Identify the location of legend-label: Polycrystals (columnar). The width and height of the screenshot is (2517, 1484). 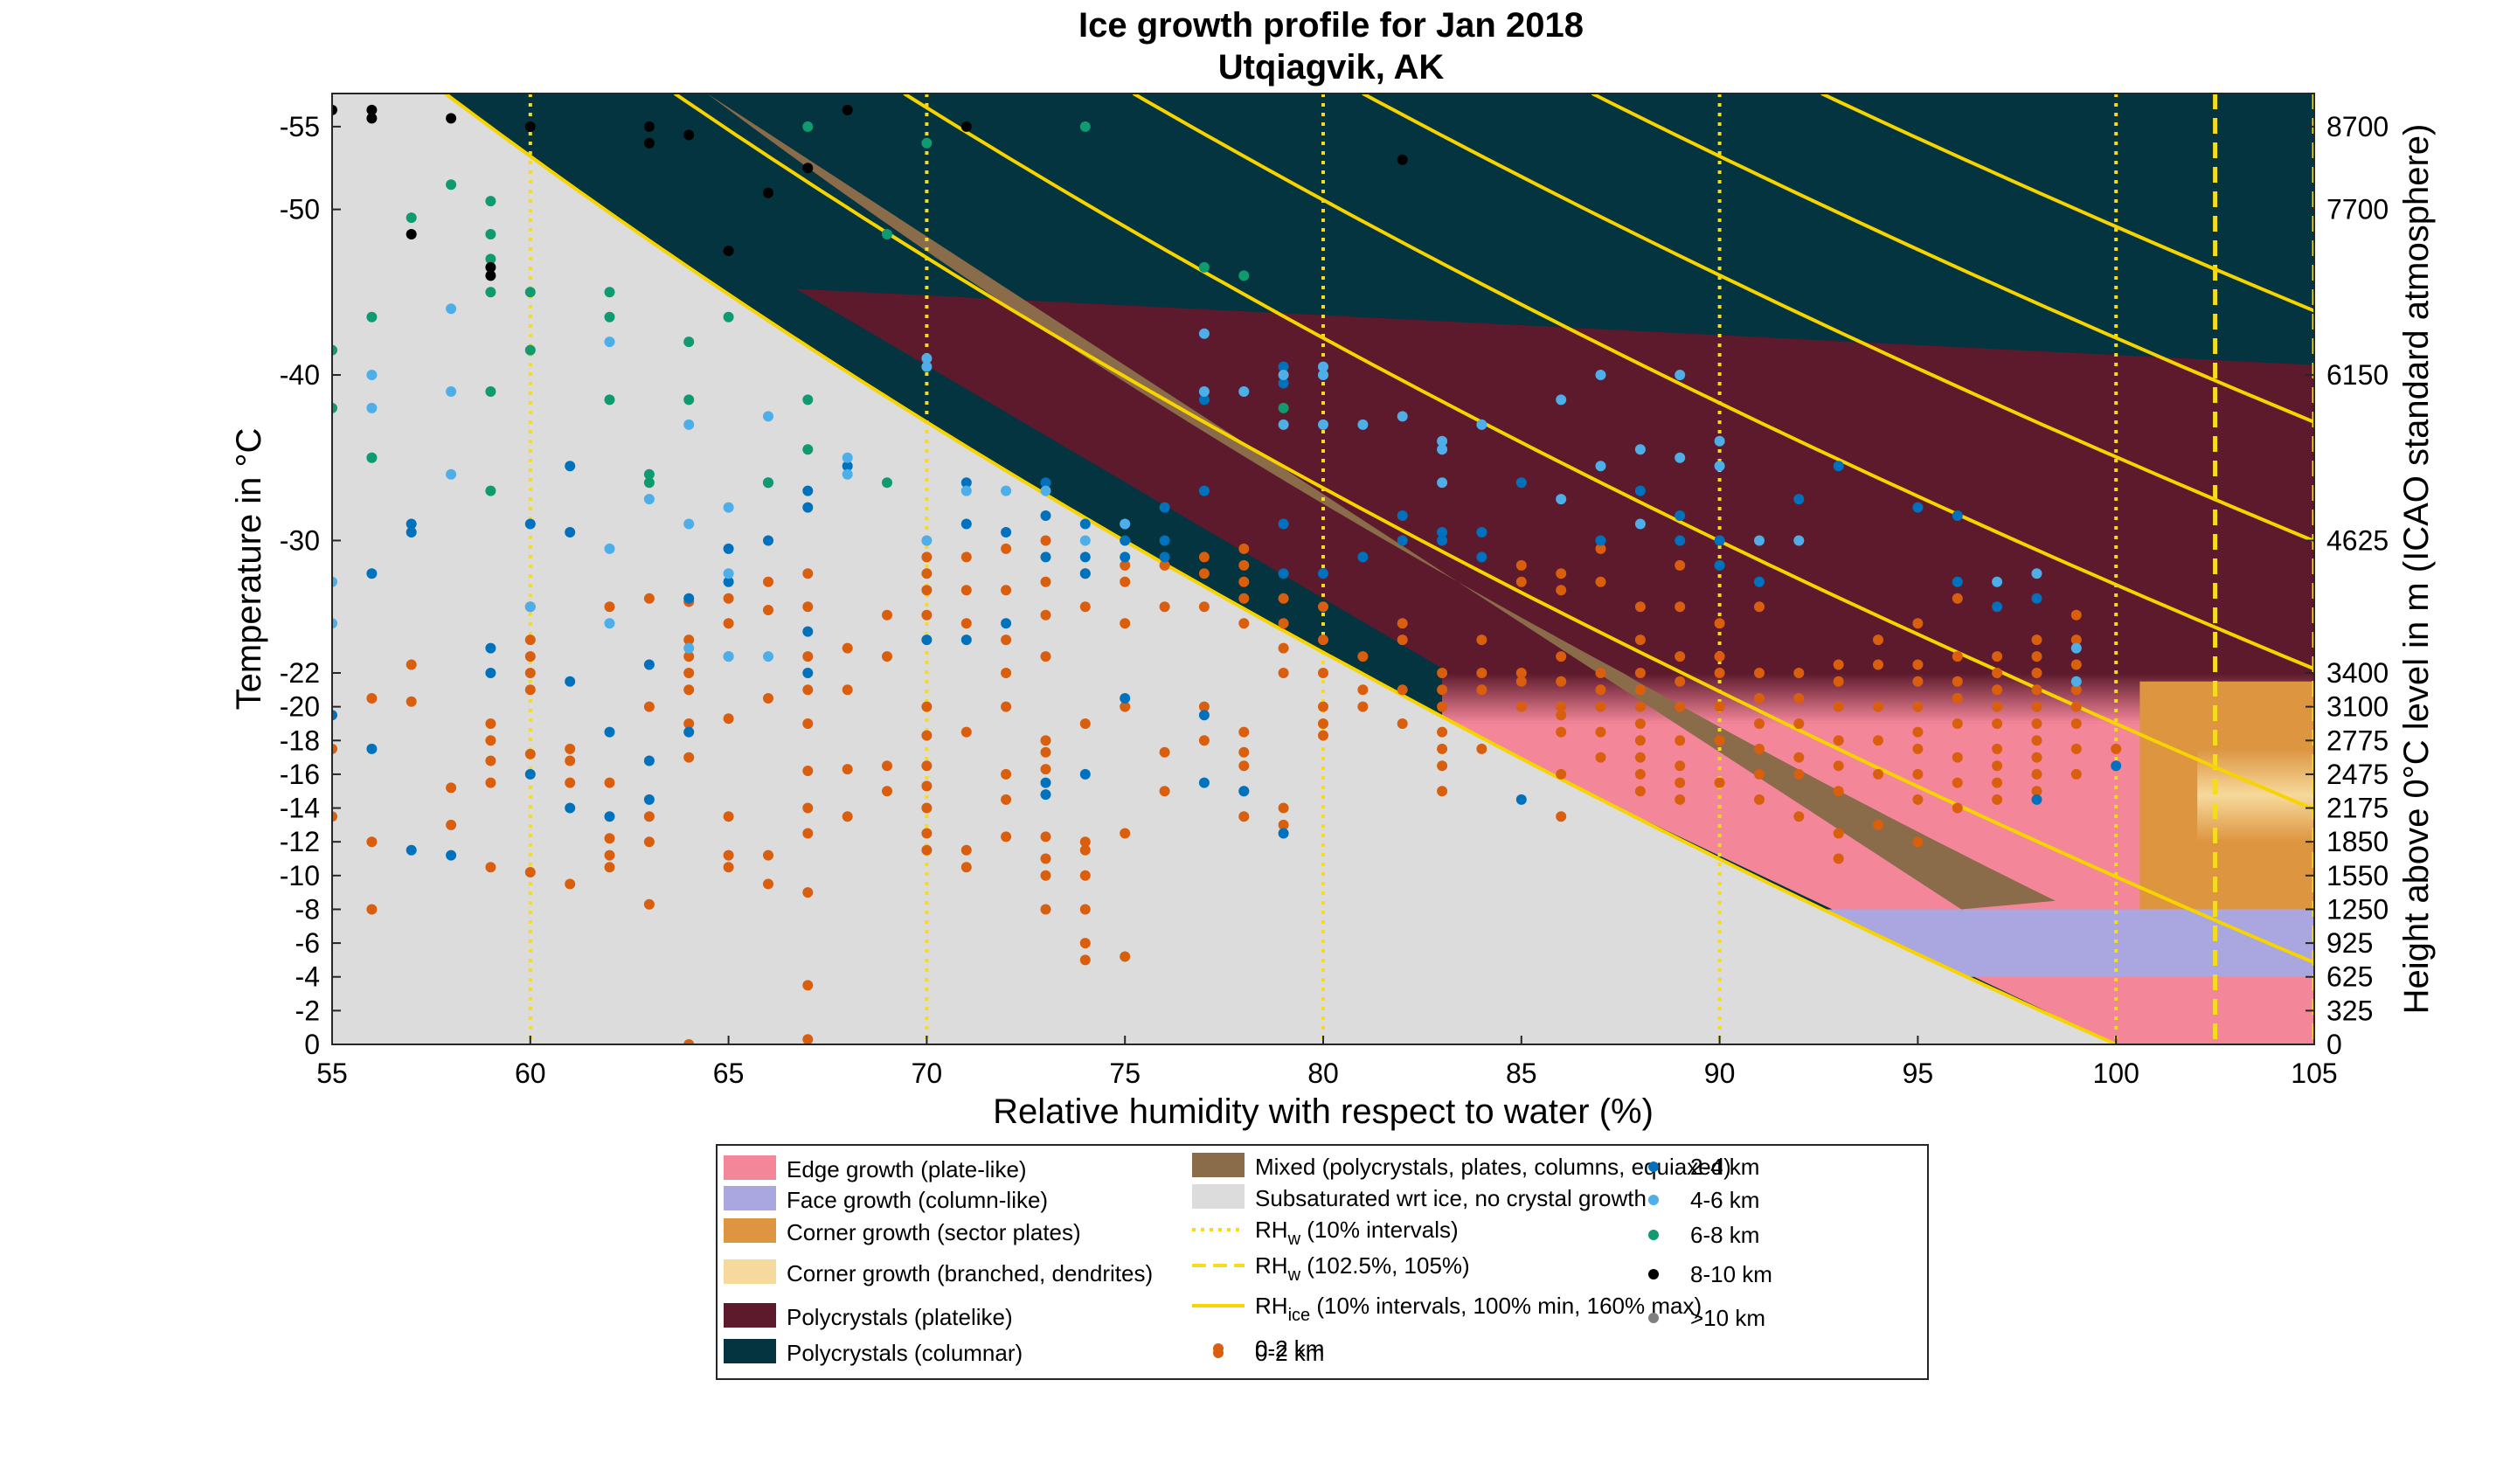
(905, 1353).